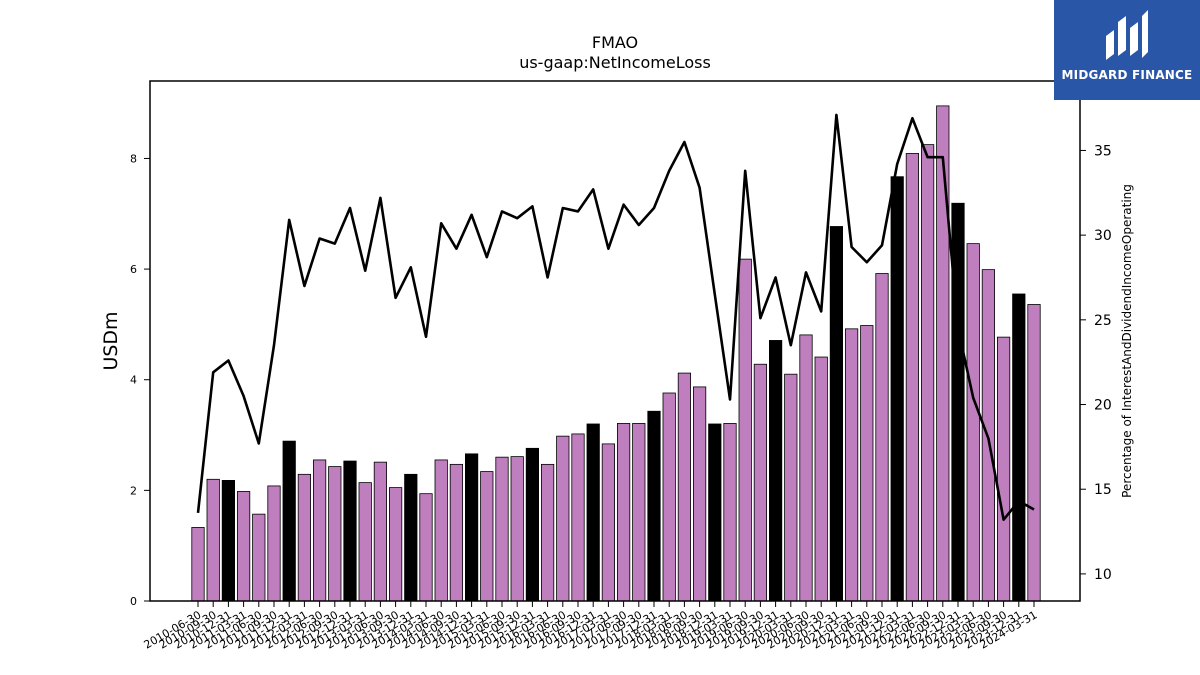 This screenshot has width=1200, height=675. I want to click on chart-subtitle: us-gaap:NetIncomeLoss, so click(615, 62).